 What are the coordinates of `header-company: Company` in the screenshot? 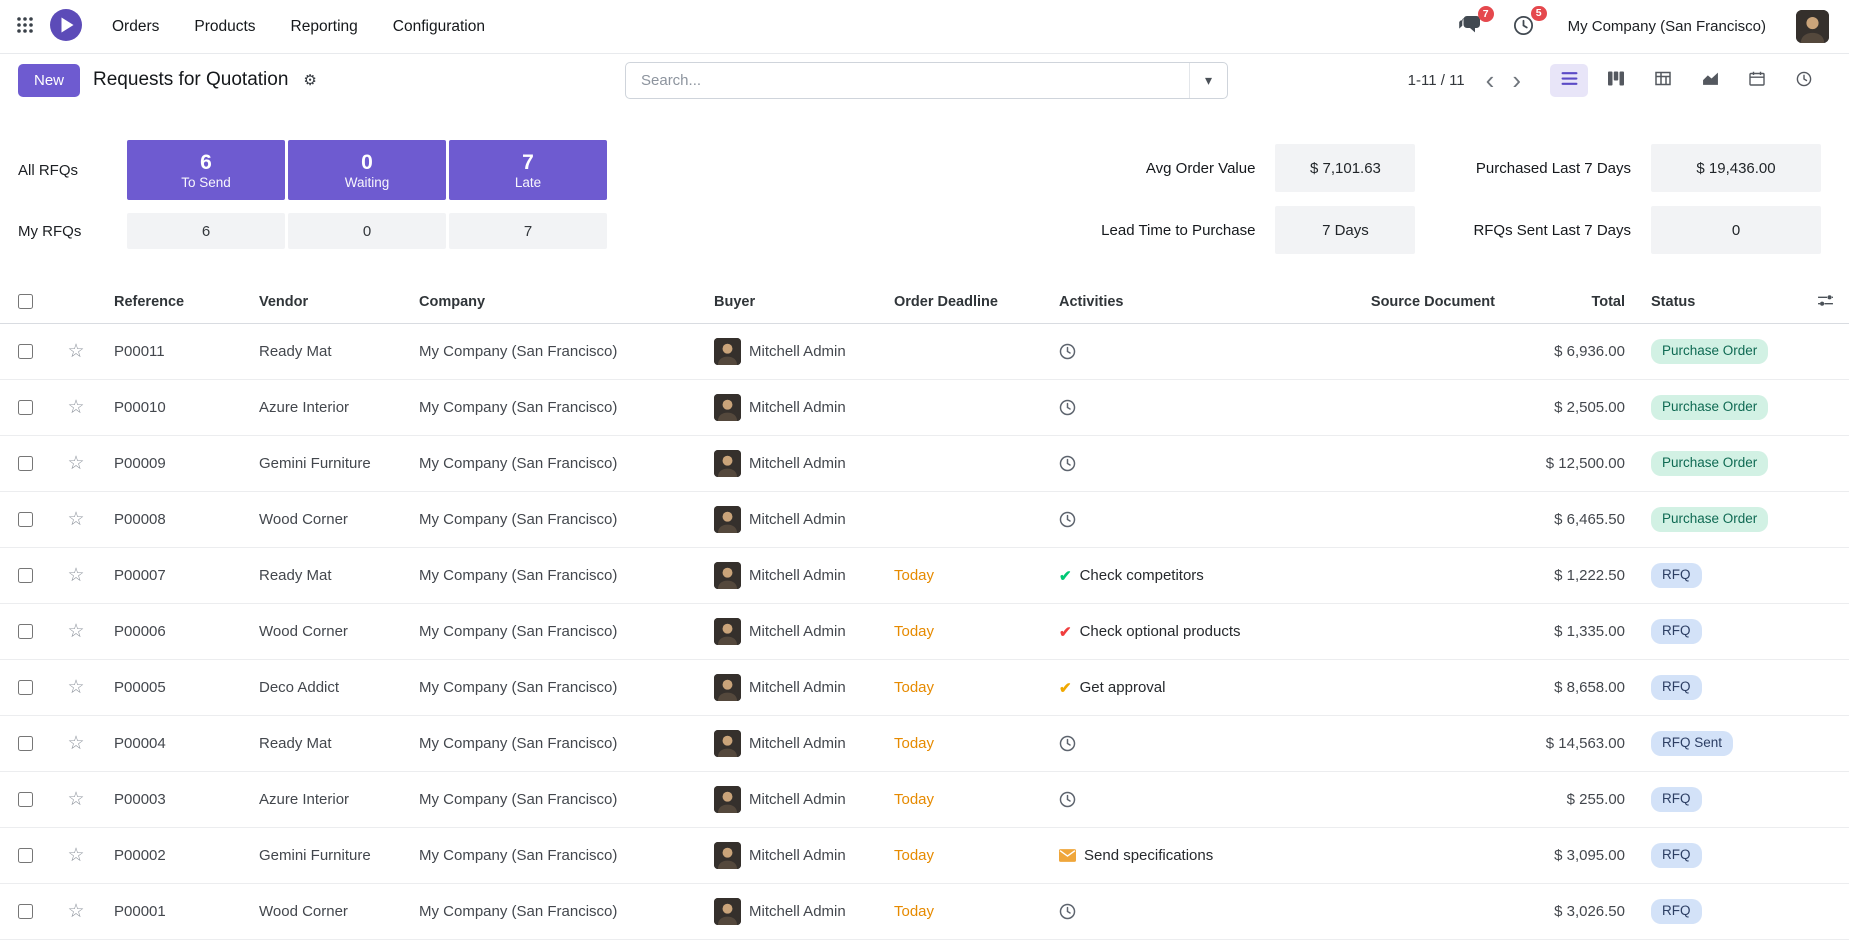 It's located at (452, 301).